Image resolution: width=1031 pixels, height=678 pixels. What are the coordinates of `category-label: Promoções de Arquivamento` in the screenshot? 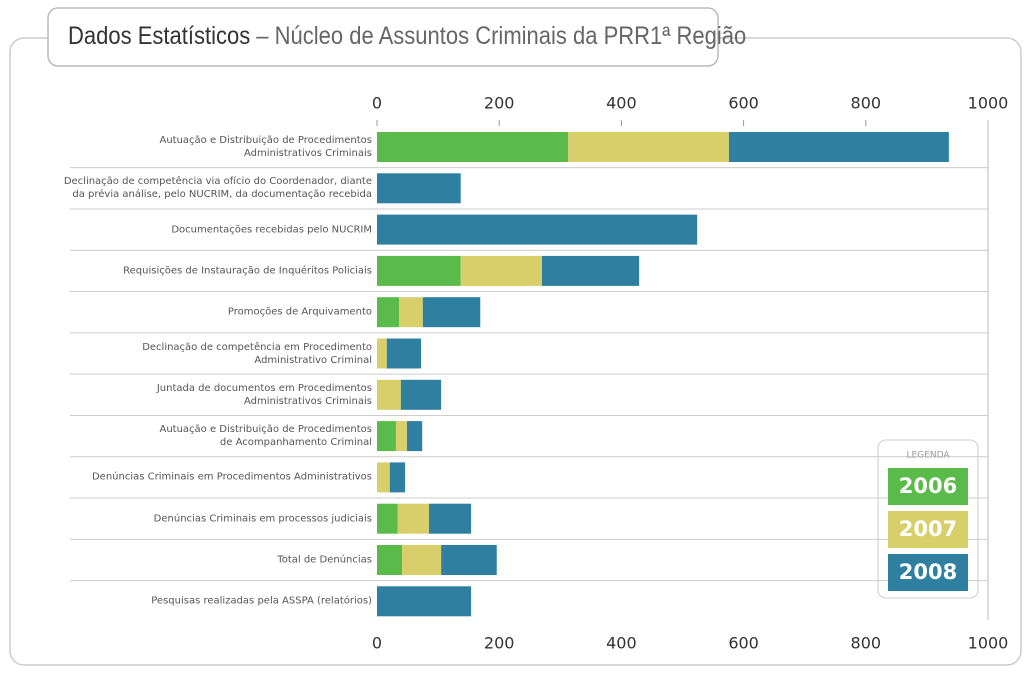 It's located at (299, 312).